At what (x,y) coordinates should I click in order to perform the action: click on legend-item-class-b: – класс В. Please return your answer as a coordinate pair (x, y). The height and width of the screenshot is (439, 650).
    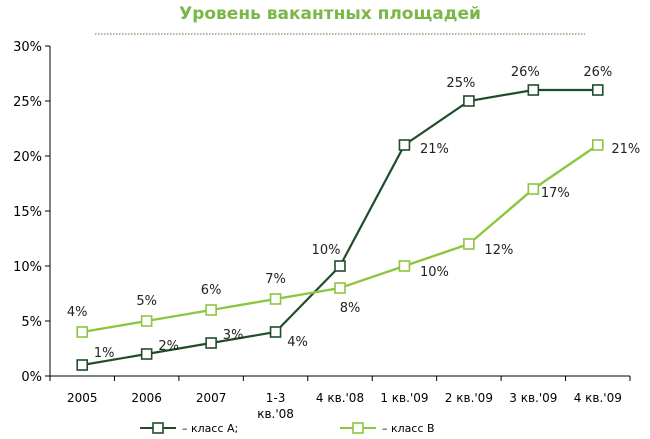
    Looking at the image, I should click on (387, 428).